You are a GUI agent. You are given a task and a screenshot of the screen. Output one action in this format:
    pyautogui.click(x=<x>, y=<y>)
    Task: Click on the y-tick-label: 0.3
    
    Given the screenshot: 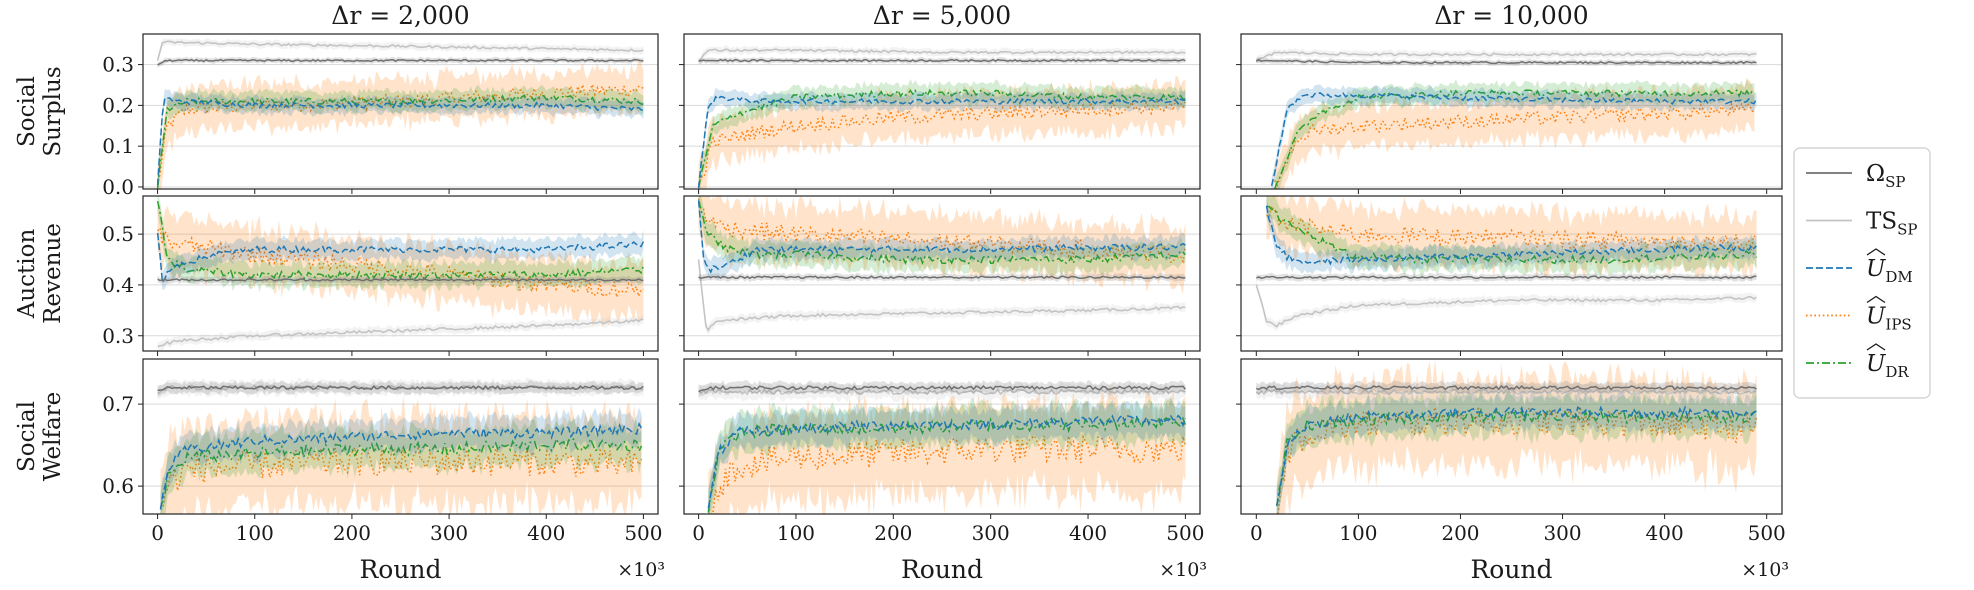 What is the action you would take?
    pyautogui.click(x=118, y=336)
    